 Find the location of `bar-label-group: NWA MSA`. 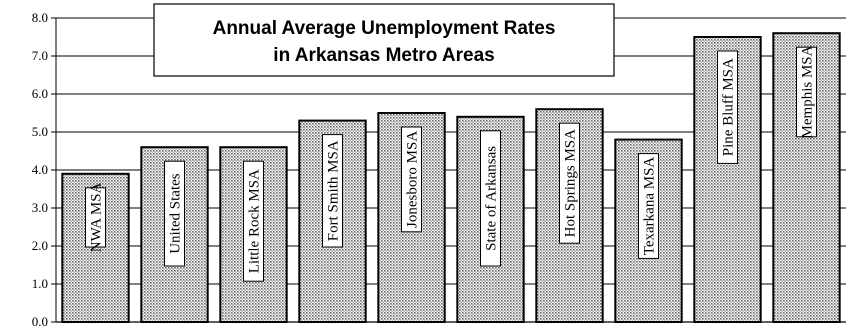

bar-label-group: NWA MSA is located at coordinates (95, 217).